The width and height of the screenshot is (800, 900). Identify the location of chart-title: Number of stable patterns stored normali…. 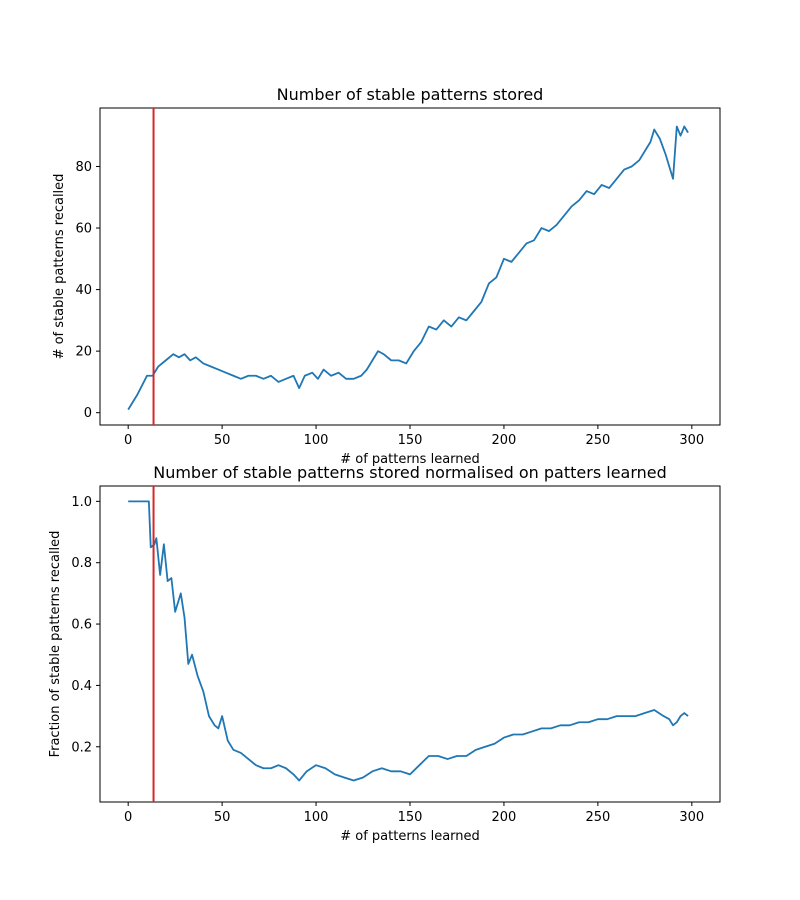
(410, 472).